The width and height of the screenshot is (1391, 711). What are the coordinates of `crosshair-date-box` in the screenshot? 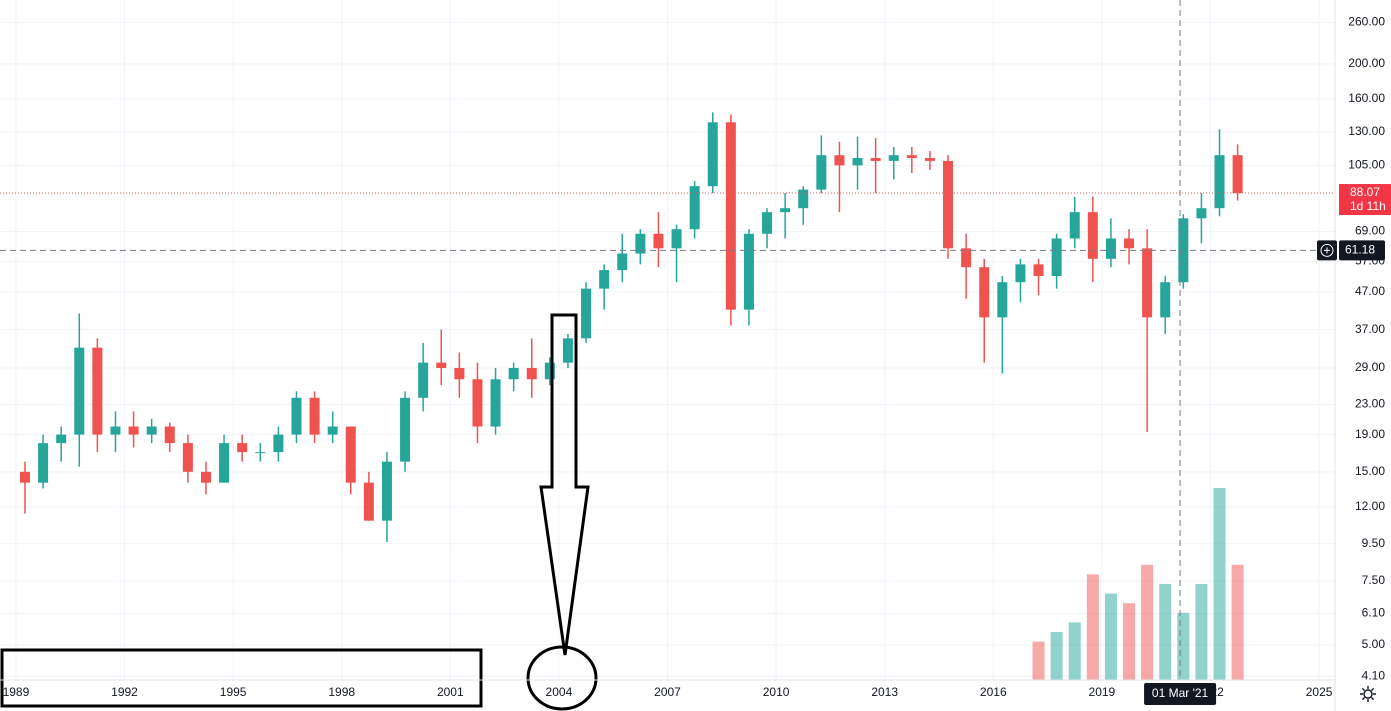 It's located at (1180, 694).